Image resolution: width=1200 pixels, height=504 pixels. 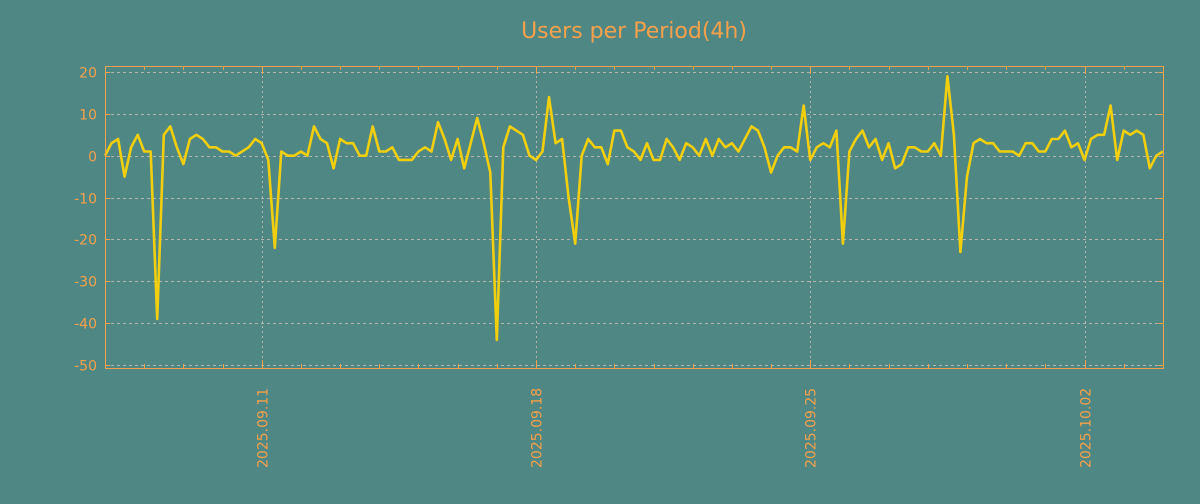 I want to click on y-tick-label: 20, so click(x=88, y=74).